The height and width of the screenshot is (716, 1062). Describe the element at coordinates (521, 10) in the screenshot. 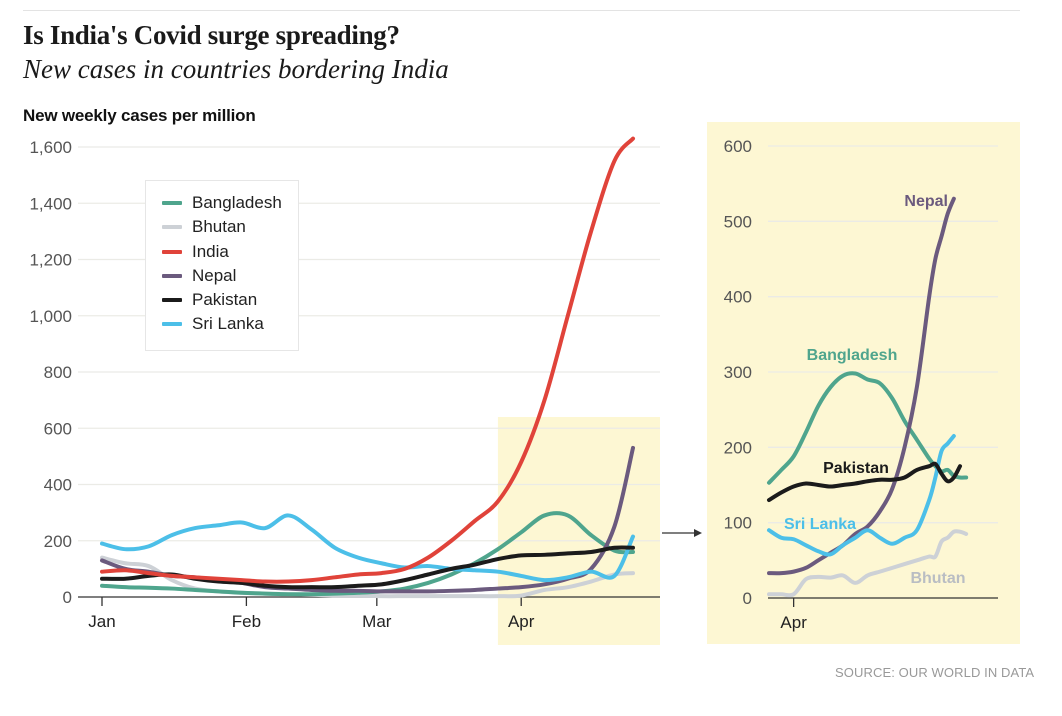

I see `top-divider` at that location.